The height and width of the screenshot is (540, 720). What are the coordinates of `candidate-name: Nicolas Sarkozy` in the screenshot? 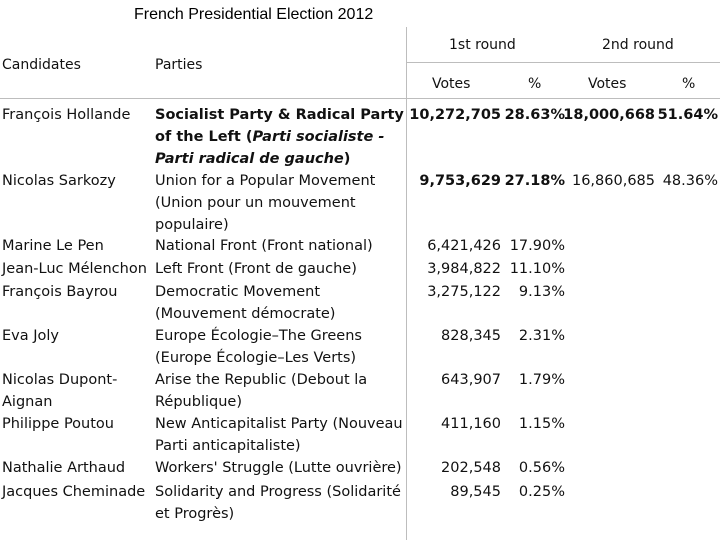 It's located at (59, 181).